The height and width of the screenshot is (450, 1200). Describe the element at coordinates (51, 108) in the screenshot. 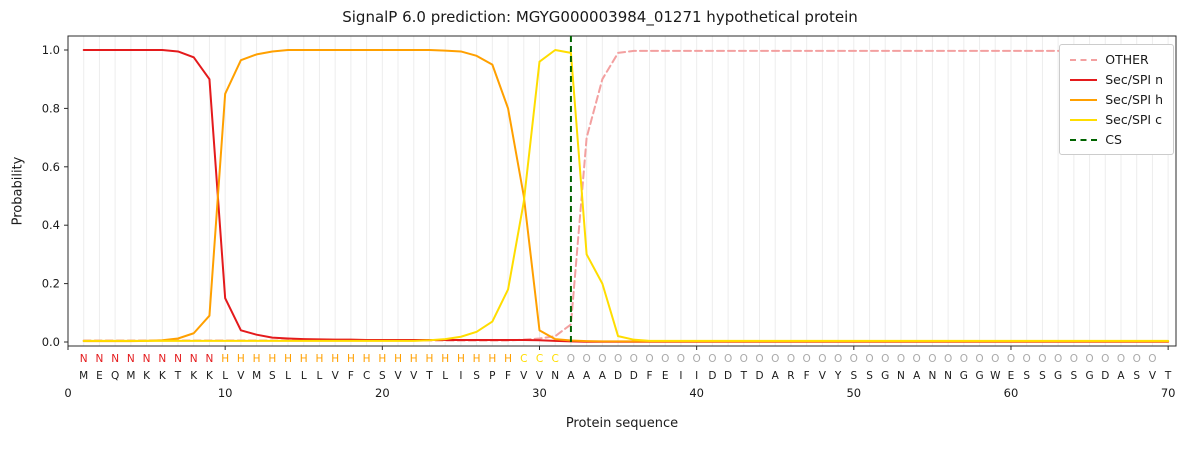

I see `y-tick-label: 0.8` at that location.